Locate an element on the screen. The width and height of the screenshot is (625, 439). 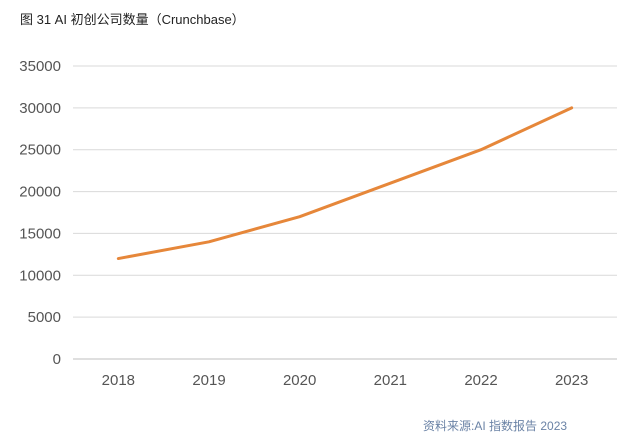
x-tick-label: 2021 is located at coordinates (390, 380).